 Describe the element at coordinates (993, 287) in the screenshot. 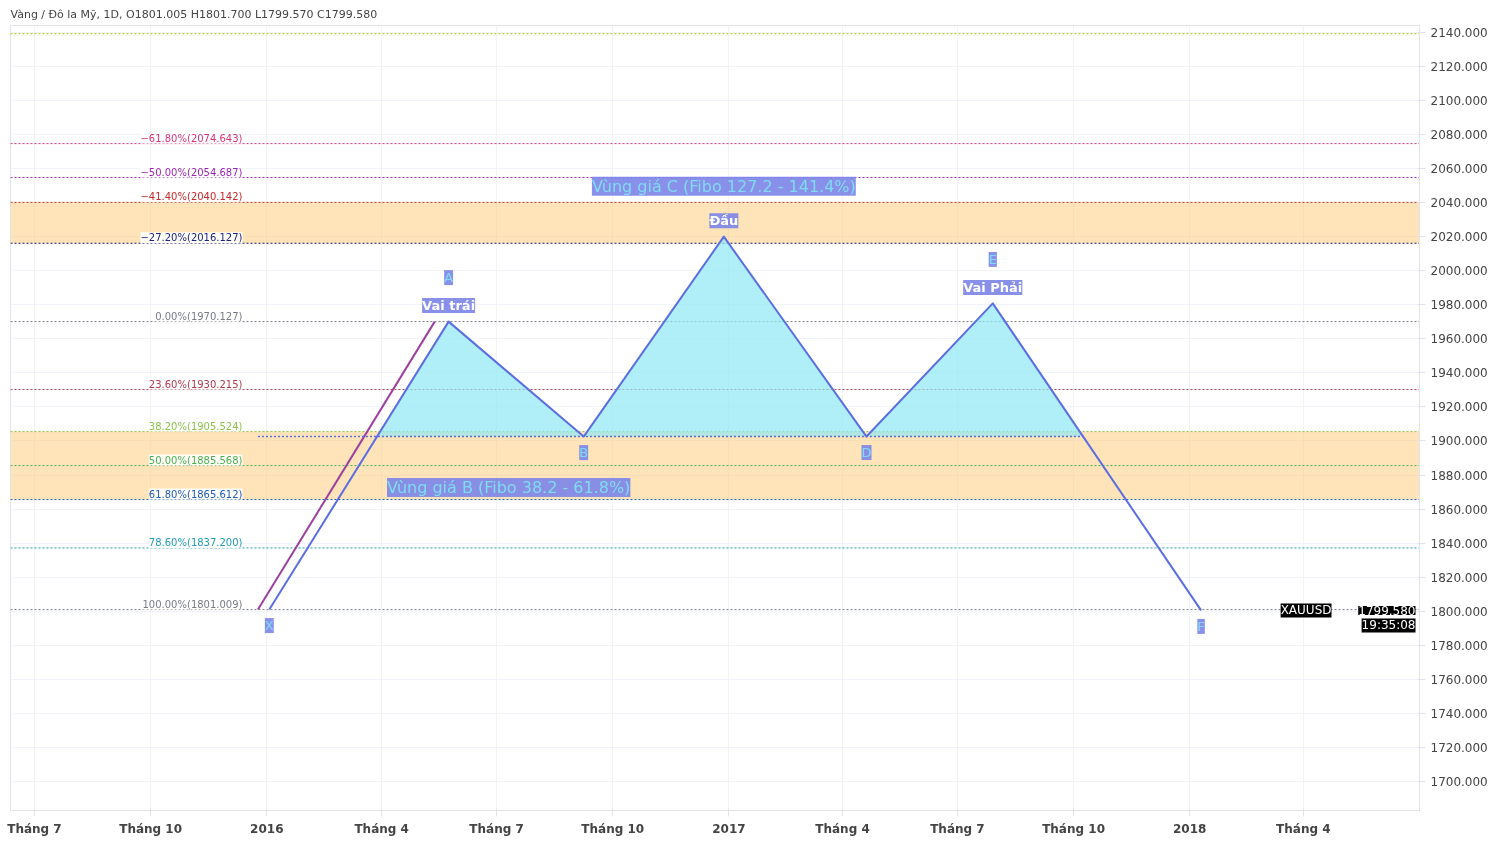

I see `annotation: Vai Phải` at that location.